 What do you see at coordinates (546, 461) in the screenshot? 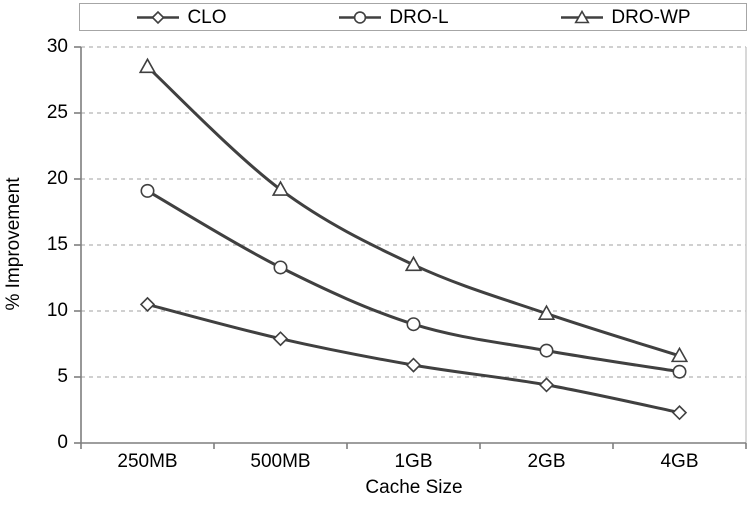
I see `x-tick-label-2GB: 2GB` at bounding box center [546, 461].